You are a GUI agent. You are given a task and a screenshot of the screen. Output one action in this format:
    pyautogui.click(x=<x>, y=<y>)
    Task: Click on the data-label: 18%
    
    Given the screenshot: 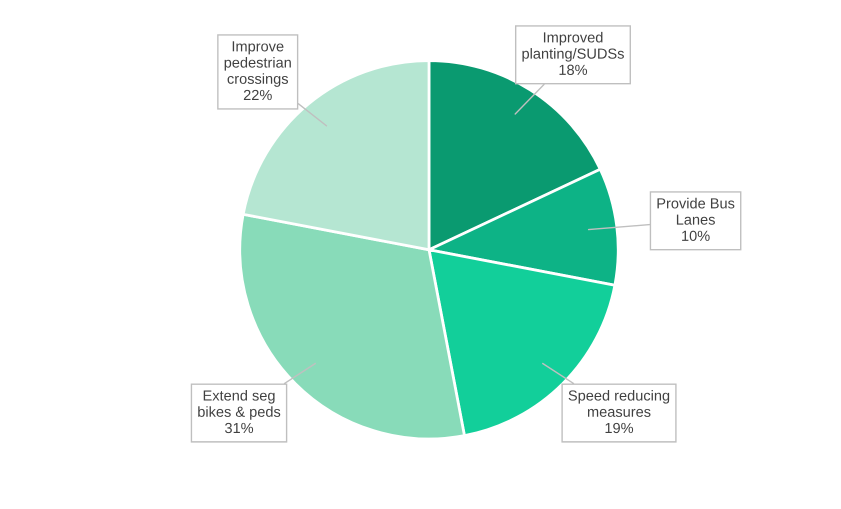 What is the action you would take?
    pyautogui.click(x=574, y=70)
    